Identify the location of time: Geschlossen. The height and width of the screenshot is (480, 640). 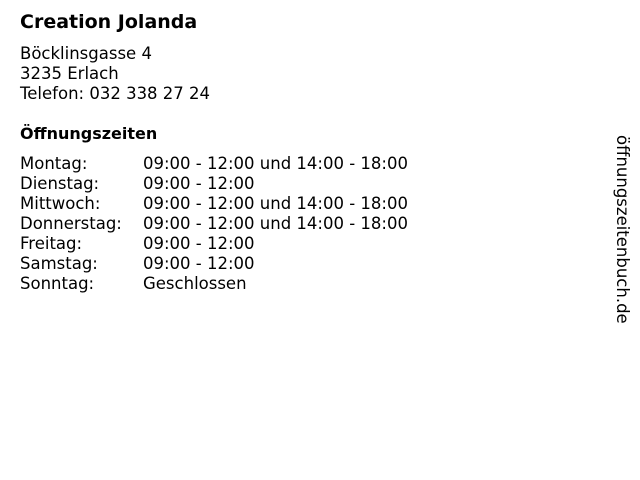
(195, 283).